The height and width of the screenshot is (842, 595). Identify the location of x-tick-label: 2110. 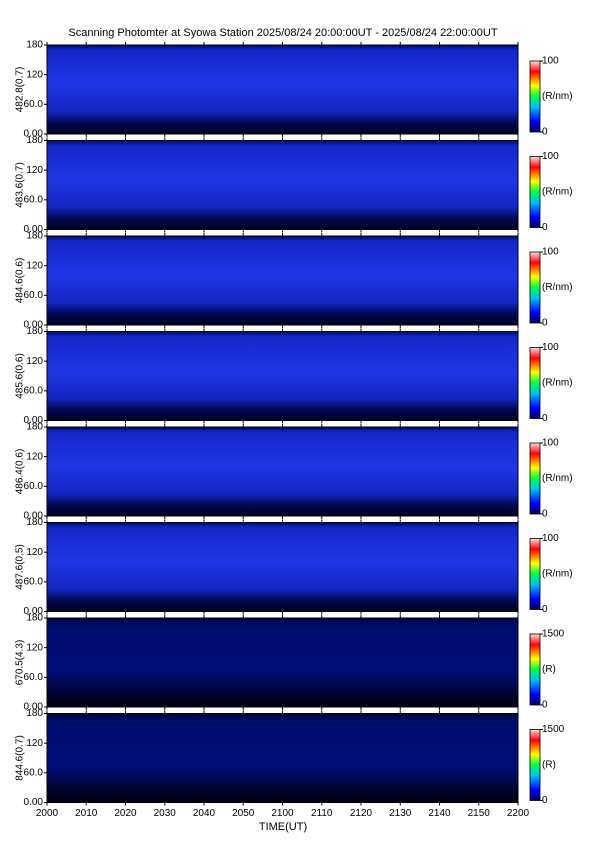
(322, 813).